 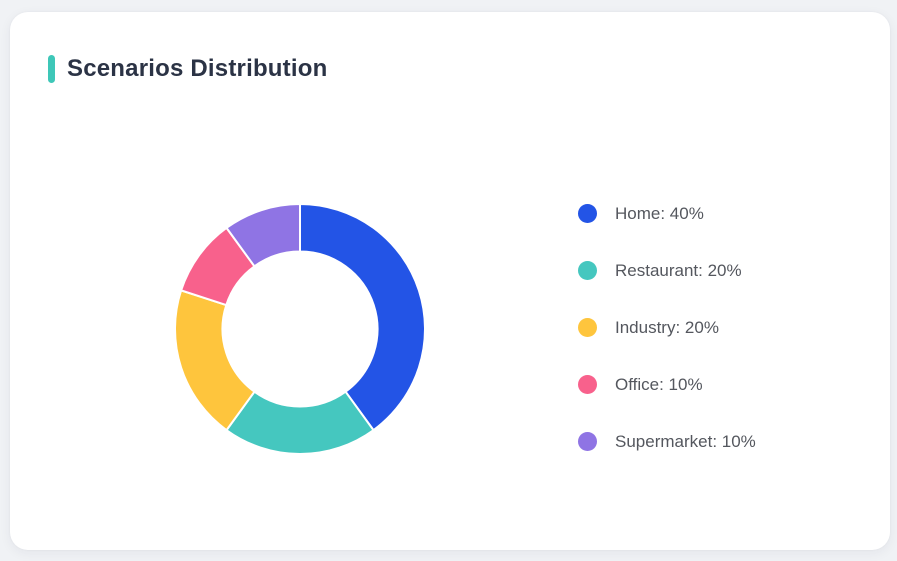 I want to click on legend-item-restaurant: Restaurant: 20%, so click(x=667, y=270).